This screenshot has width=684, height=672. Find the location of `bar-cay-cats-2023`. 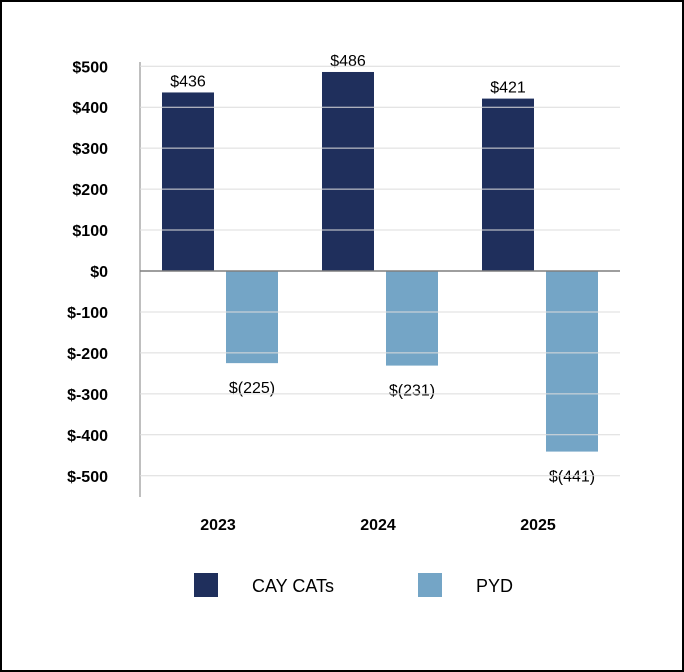

bar-cay-cats-2023 is located at coordinates (188, 181).